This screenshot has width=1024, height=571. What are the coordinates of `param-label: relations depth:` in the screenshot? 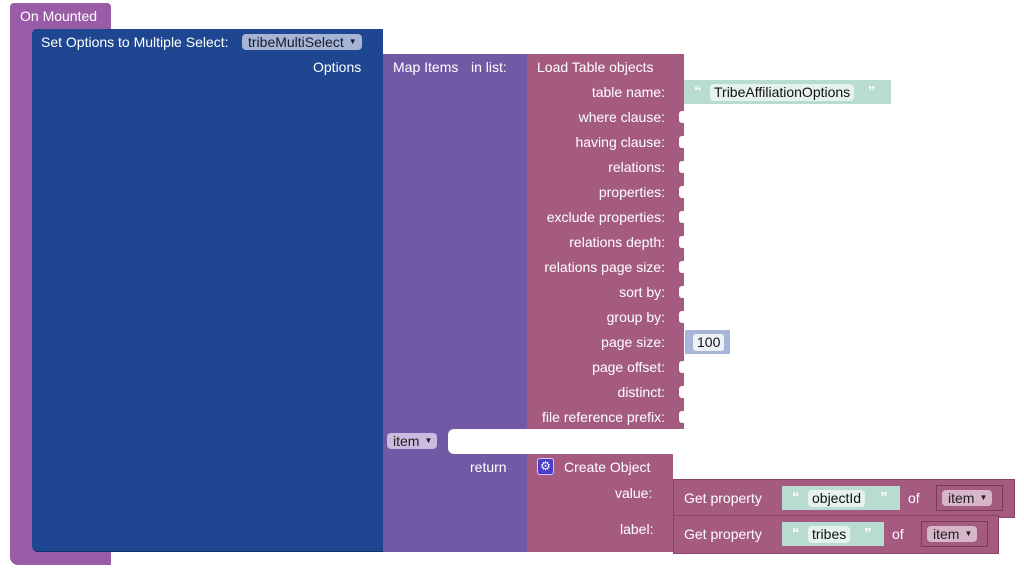 It's located at (617, 242).